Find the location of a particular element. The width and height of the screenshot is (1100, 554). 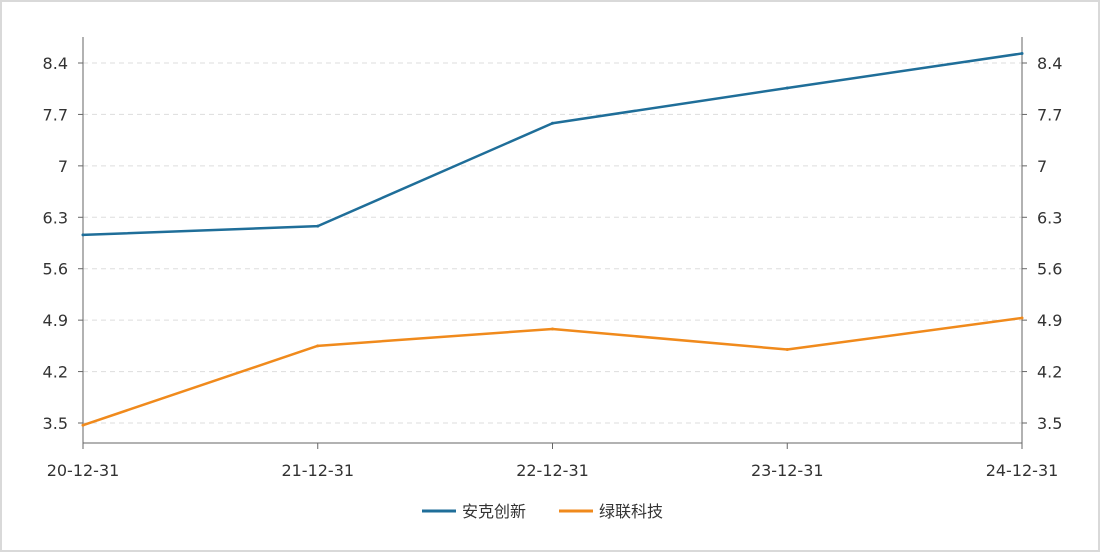

legend: 安克创新 绿联科技 is located at coordinates (542, 511).